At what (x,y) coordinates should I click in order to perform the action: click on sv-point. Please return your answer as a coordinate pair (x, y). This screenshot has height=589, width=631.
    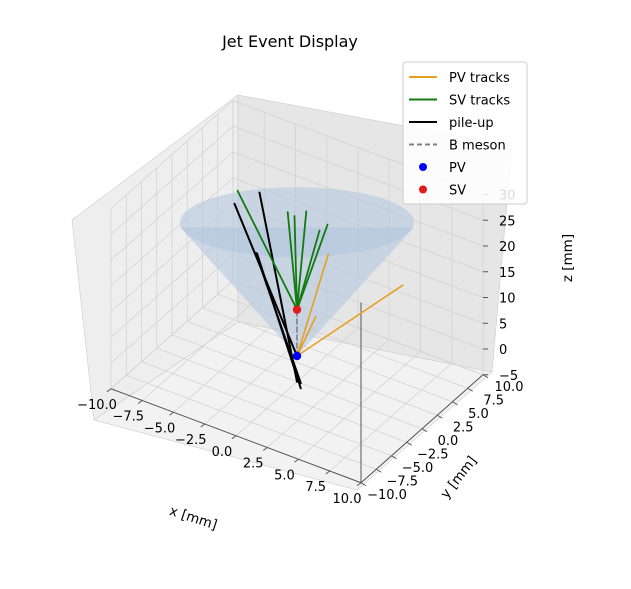
    Looking at the image, I should click on (297, 309).